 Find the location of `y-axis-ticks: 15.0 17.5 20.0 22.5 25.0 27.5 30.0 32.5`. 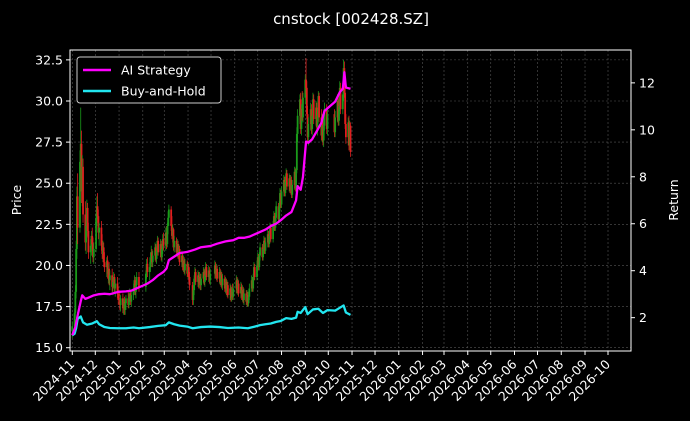

y-axis-ticks: 15.0 17.5 20.0 22.5 25.0 27.5 30.0 32.5 is located at coordinates (52, 203).